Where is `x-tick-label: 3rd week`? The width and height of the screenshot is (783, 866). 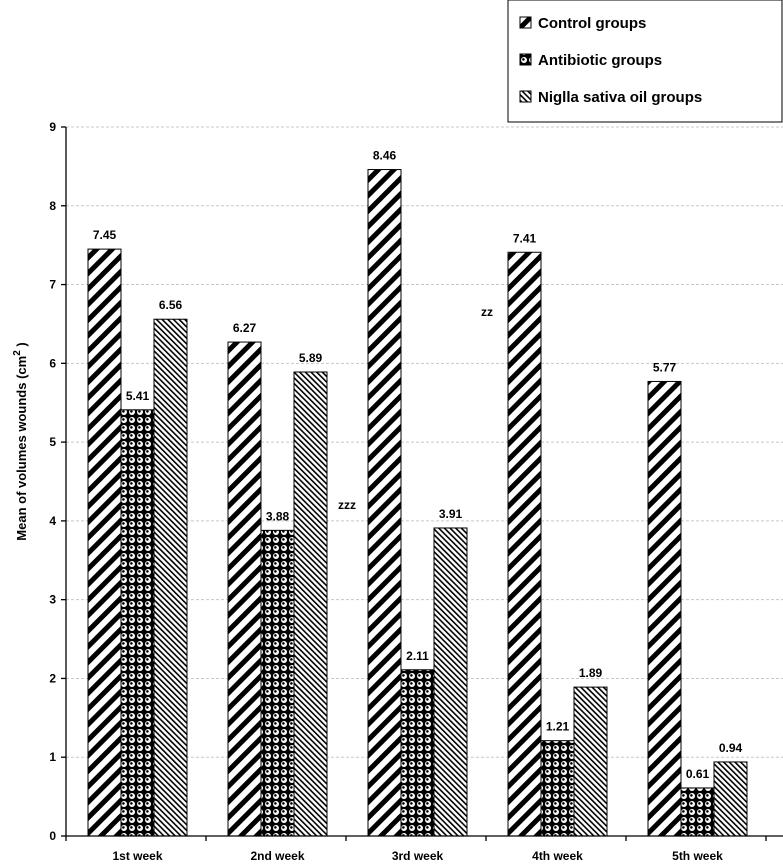
x-tick-label: 3rd week is located at coordinates (418, 856).